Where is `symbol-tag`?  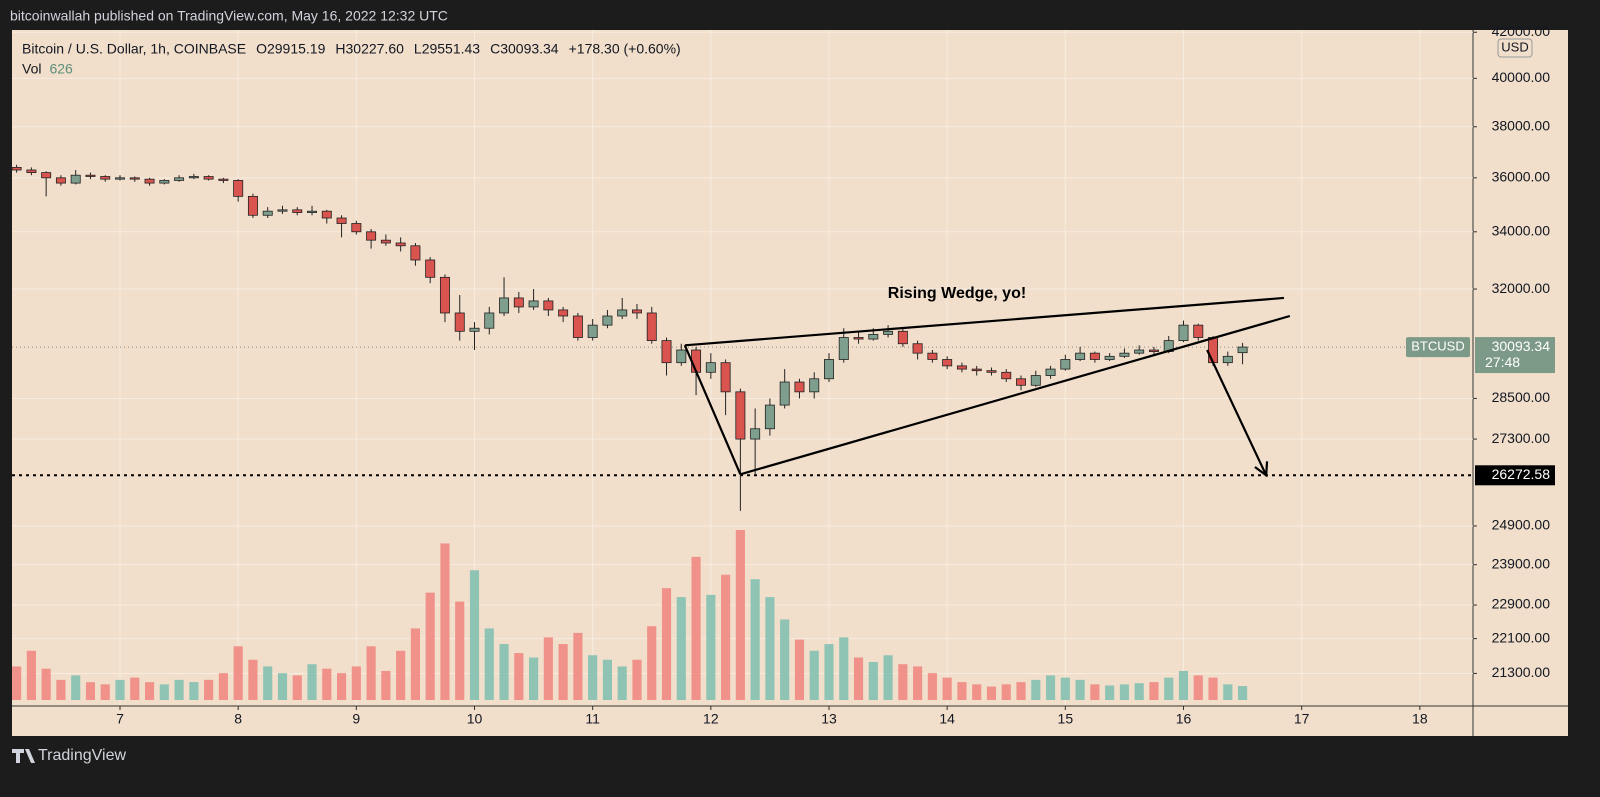
symbol-tag is located at coordinates (1438, 347).